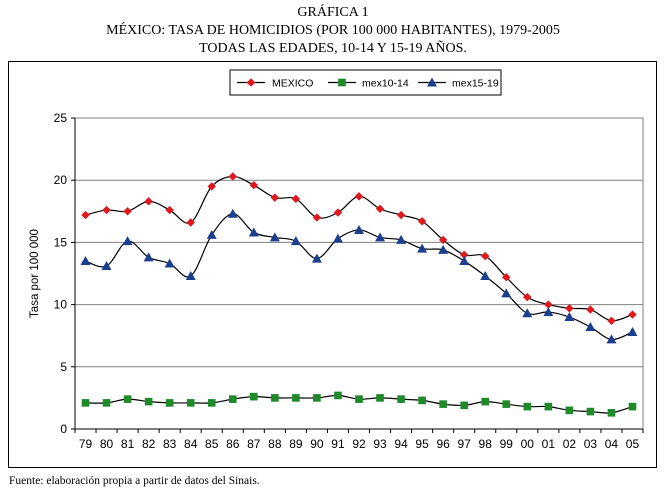 Image resolution: width=666 pixels, height=492 pixels. What do you see at coordinates (61, 242) in the screenshot?
I see `y-tick-label: 15` at bounding box center [61, 242].